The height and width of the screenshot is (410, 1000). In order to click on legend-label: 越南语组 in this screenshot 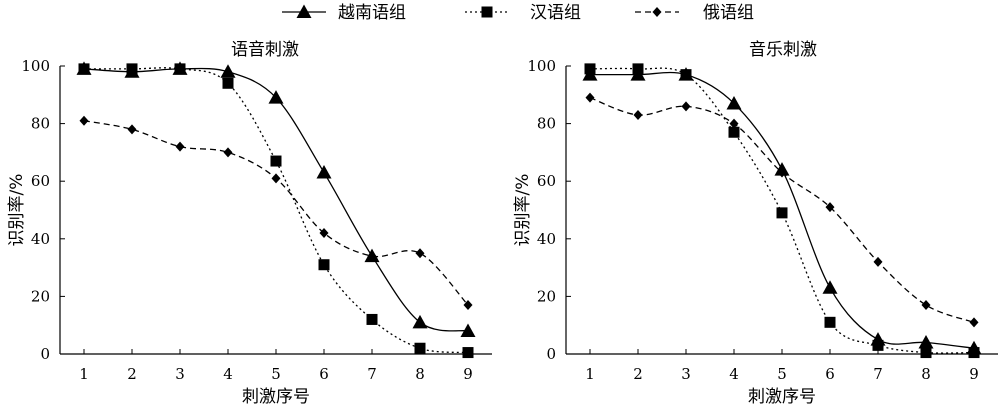, I will do `click(372, 13)`.